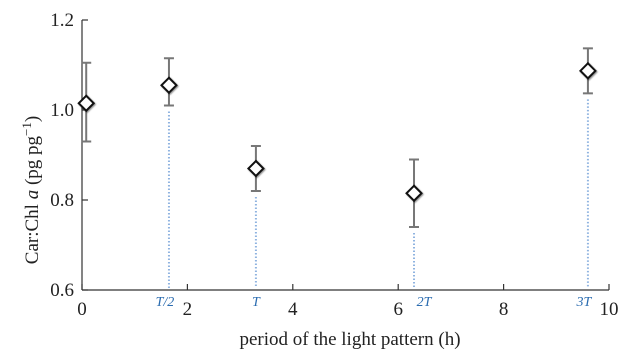 The height and width of the screenshot is (351, 627). I want to click on y-tick-label: 1.2, so click(62, 20).